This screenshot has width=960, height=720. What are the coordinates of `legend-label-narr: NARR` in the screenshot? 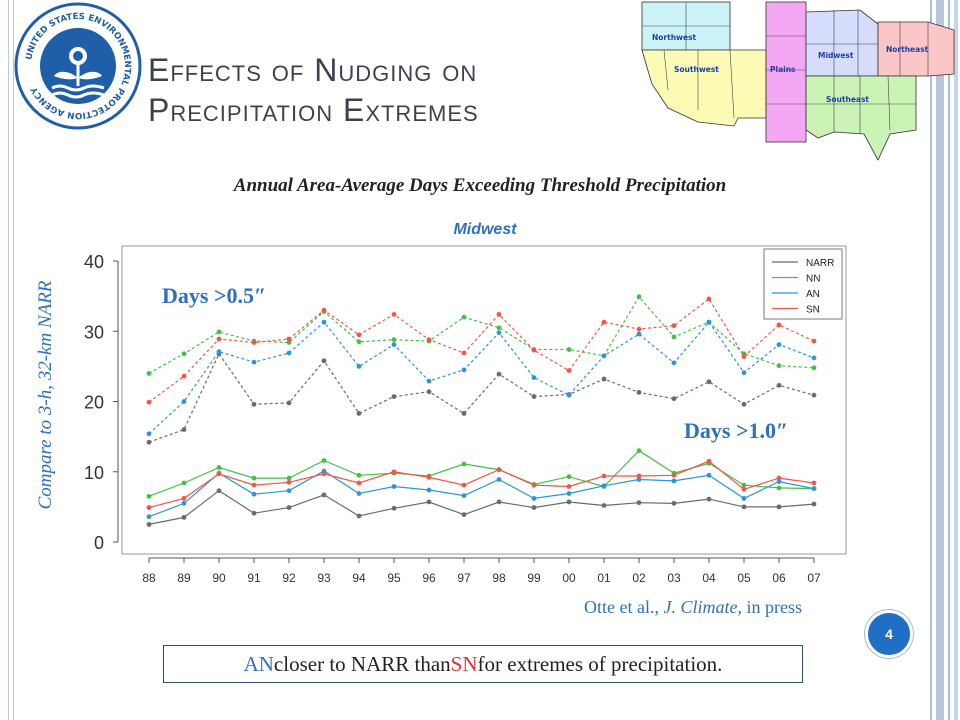 It's located at (820, 263).